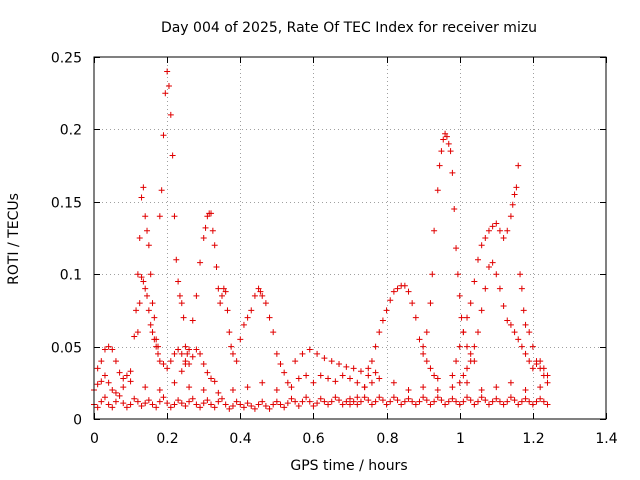 Image resolution: width=640 pixels, height=480 pixels. I want to click on x-tick-label: 1, so click(460, 439).